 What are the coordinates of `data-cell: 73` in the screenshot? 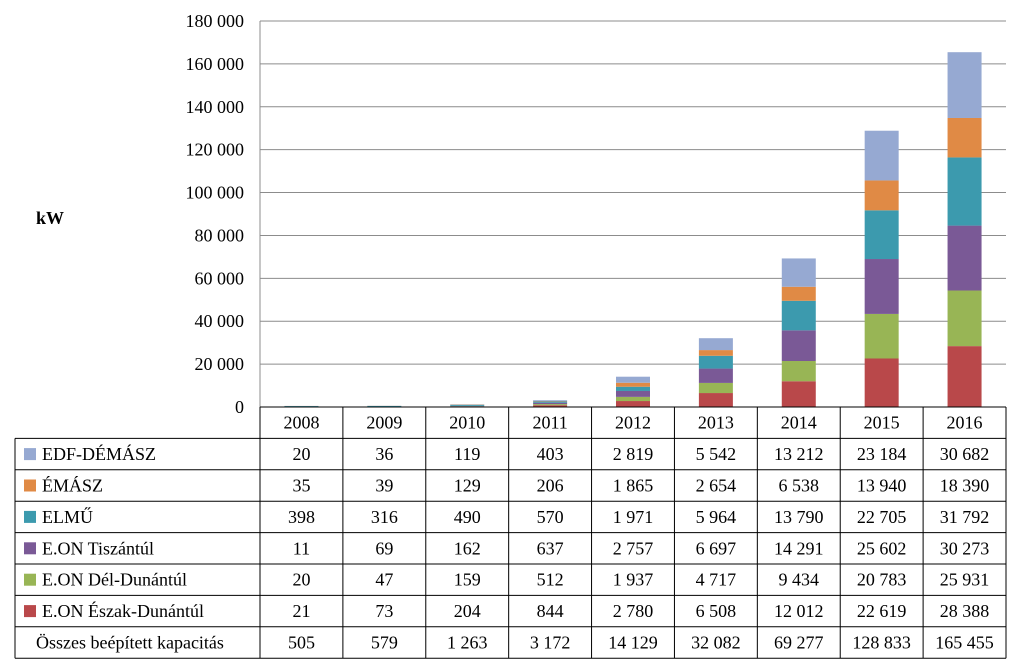 It's located at (384, 611).